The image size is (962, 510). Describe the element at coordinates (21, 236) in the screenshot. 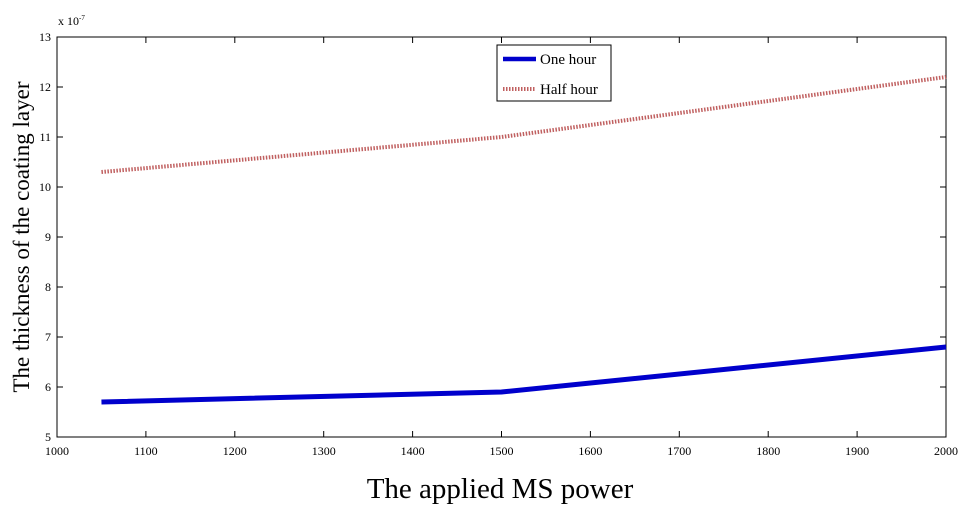

I see `y-axis-title: The thickness of the coating layer` at that location.